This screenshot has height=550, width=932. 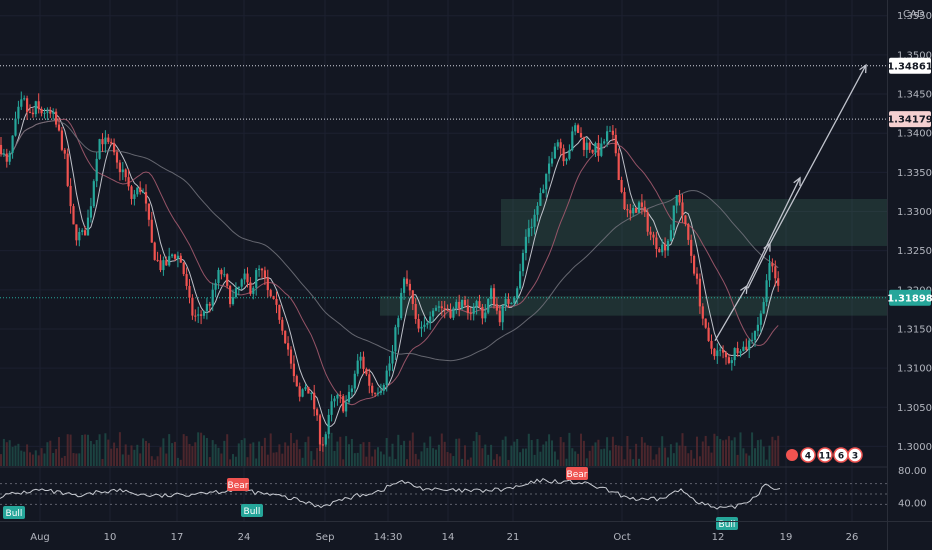 What do you see at coordinates (808, 457) in the screenshot?
I see `event-badge-count: 4` at bounding box center [808, 457].